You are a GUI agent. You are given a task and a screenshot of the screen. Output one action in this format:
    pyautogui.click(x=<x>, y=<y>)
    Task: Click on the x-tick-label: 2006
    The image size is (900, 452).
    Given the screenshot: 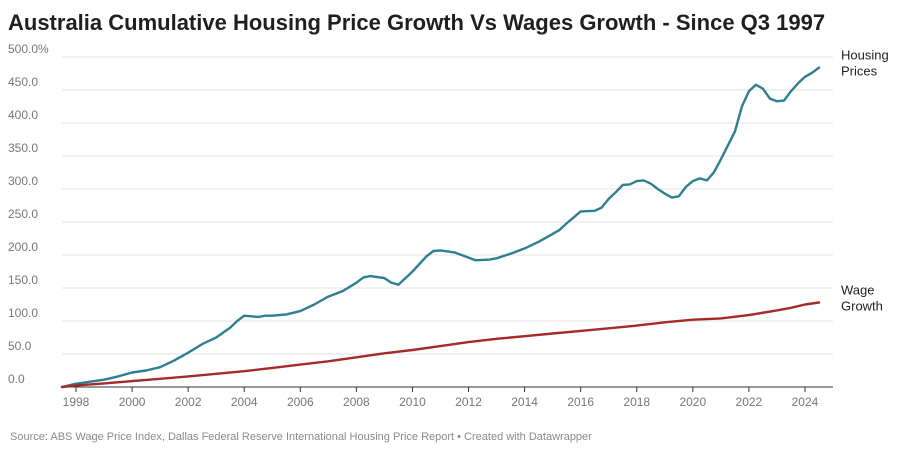 What is the action you would take?
    pyautogui.click(x=300, y=402)
    